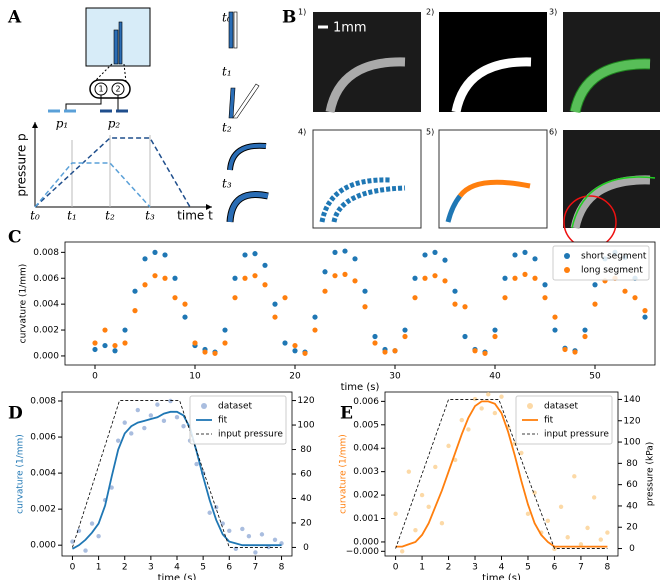 The image size is (661, 580). What do you see at coordinates (501, 474) in the screenshot?
I see `series-line` at bounding box center [501, 474].